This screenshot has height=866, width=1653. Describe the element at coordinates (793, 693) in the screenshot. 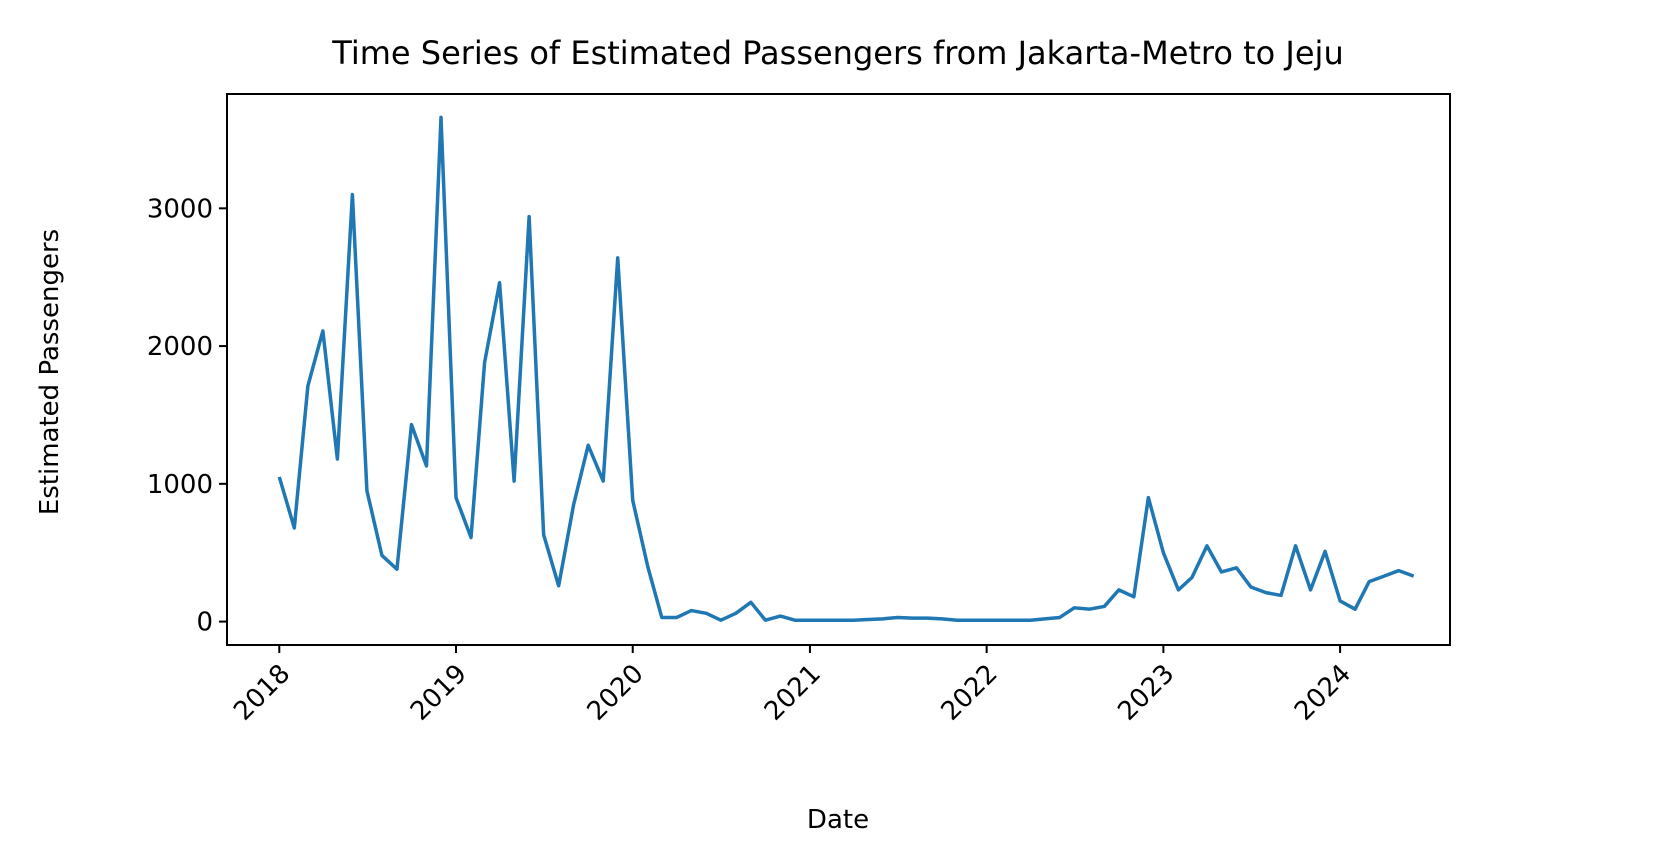

I see `x-tick-label: 2021` at that location.